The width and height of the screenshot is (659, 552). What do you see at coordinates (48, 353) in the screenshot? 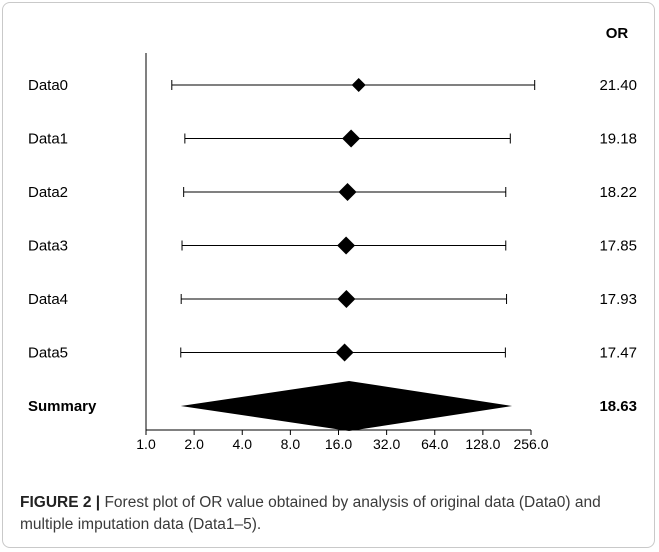
I see `row-label: Data5` at bounding box center [48, 353].